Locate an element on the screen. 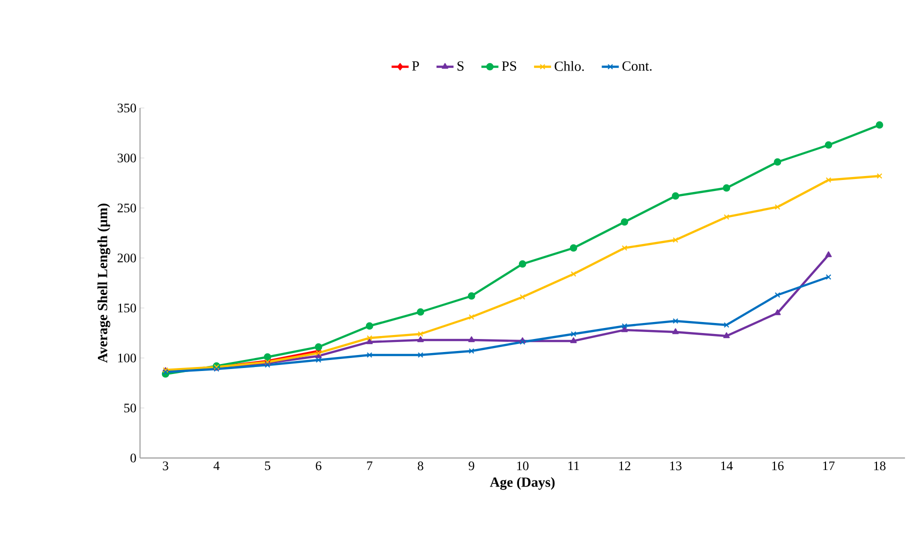 The height and width of the screenshot is (558, 912). y-tick-label: 200 is located at coordinates (127, 258).